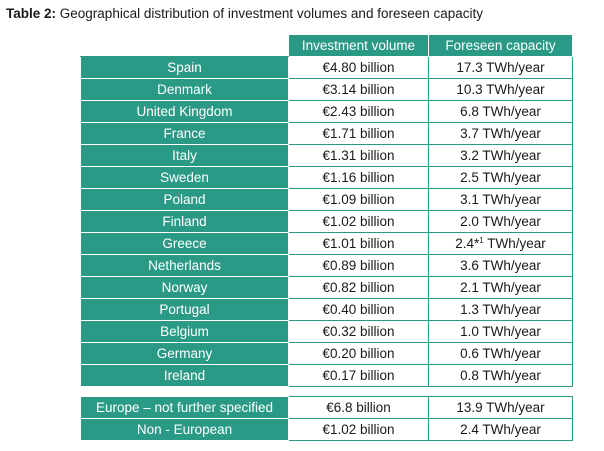  Describe the element at coordinates (358, 265) in the screenshot. I see `investment-cell: €0.89 billion` at that location.